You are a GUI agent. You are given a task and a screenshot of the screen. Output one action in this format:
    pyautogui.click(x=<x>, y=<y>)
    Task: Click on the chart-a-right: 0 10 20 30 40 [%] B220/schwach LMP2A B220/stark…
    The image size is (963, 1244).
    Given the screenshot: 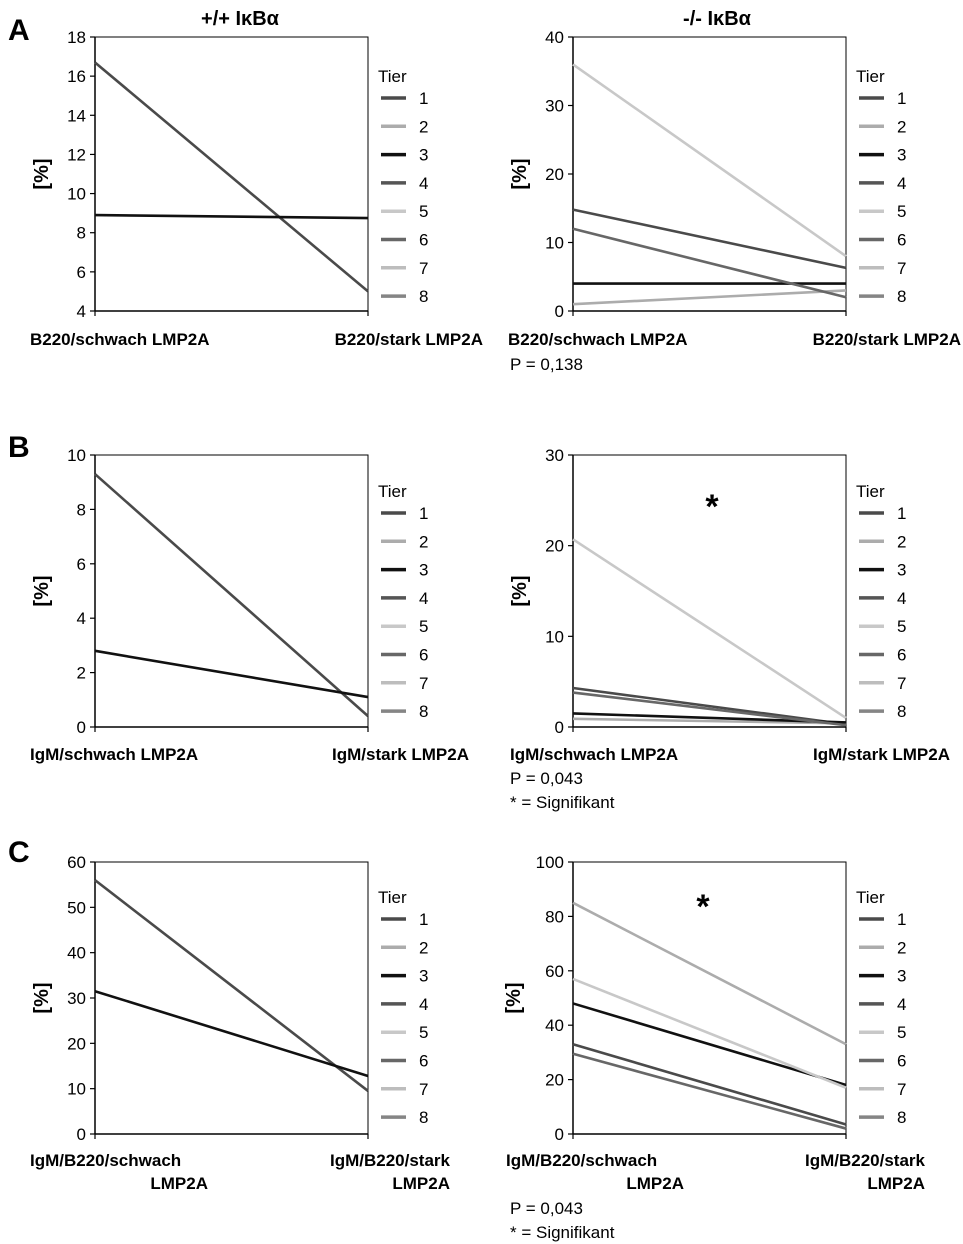 What is the action you would take?
    pyautogui.click(x=734, y=201)
    